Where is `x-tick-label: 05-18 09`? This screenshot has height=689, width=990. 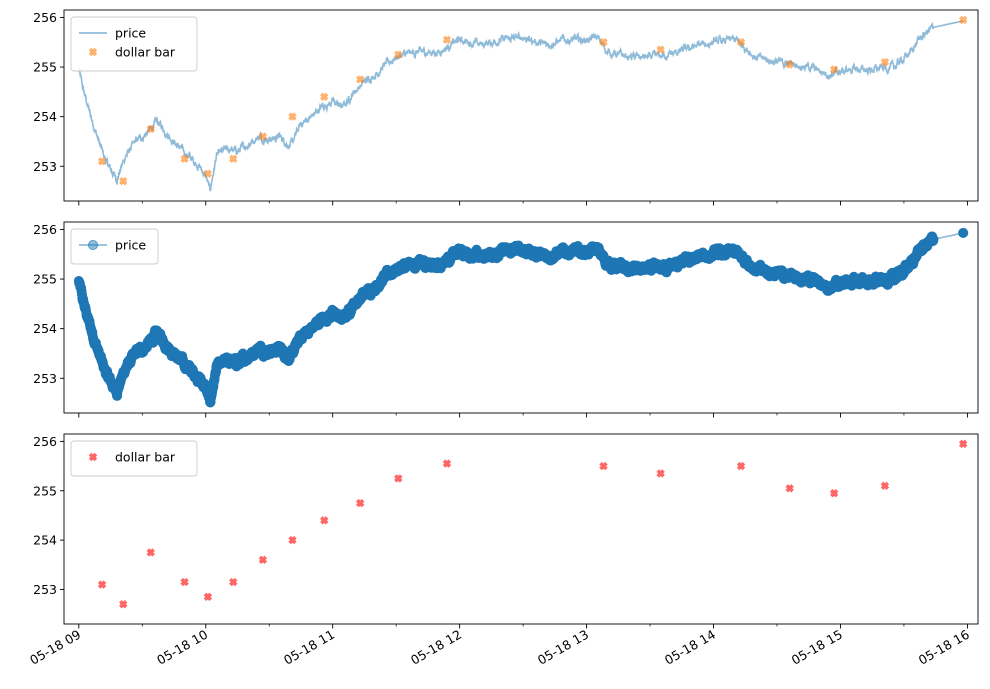 x-tick-label: 05-18 09 is located at coordinates (55, 647).